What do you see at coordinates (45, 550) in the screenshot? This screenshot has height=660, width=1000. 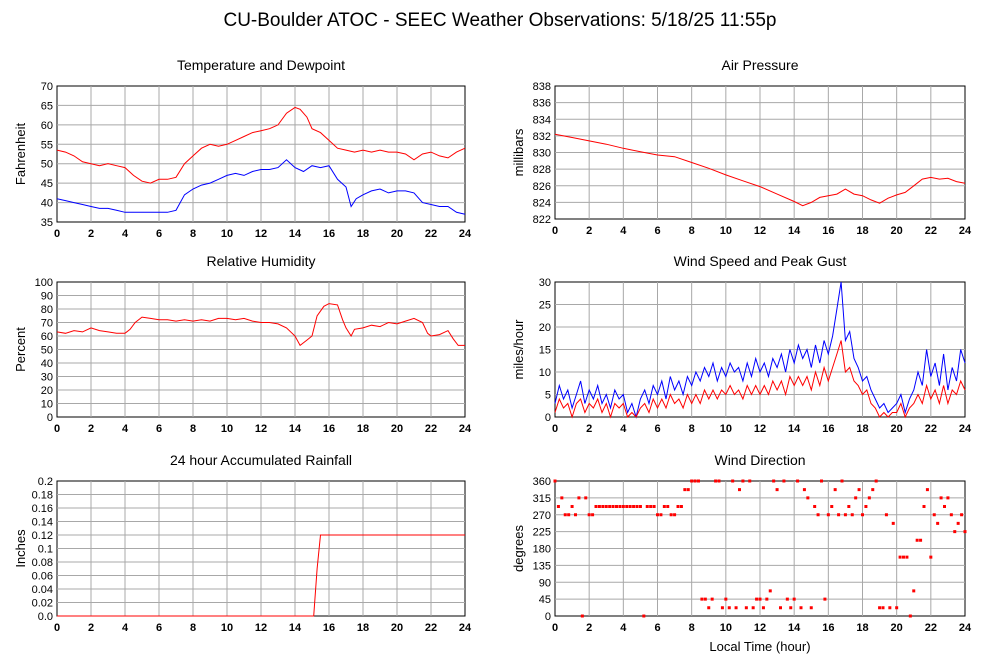 I see `rain-y-tick-label: 0.1` at bounding box center [45, 550].